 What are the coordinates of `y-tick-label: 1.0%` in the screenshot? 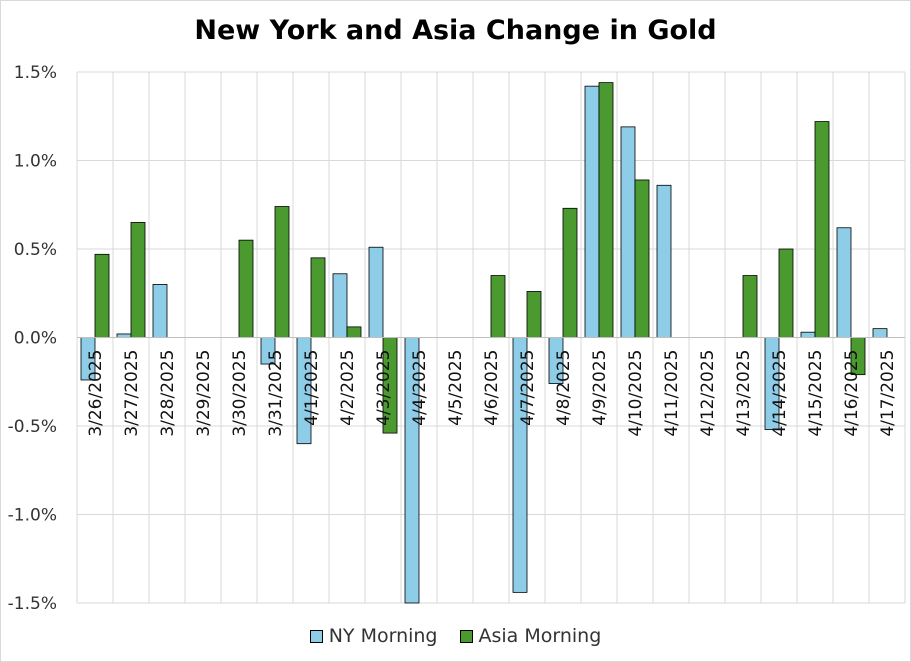 It's located at (35, 162).